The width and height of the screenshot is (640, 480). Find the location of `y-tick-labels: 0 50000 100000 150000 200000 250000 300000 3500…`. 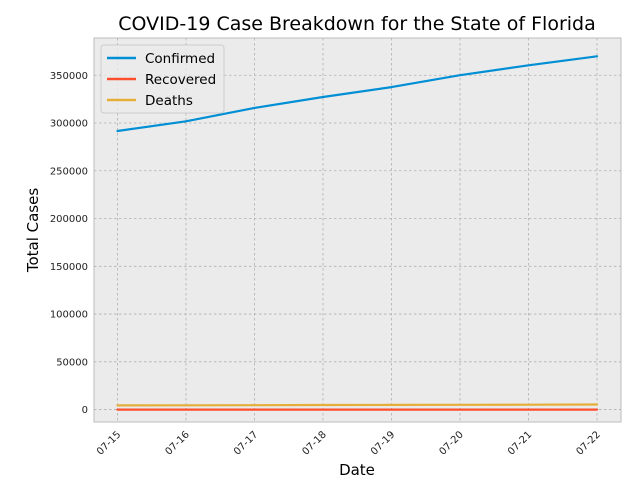

y-tick-labels: 0 50000 100000 150000 200000 250000 300000 3500… is located at coordinates (69, 243).